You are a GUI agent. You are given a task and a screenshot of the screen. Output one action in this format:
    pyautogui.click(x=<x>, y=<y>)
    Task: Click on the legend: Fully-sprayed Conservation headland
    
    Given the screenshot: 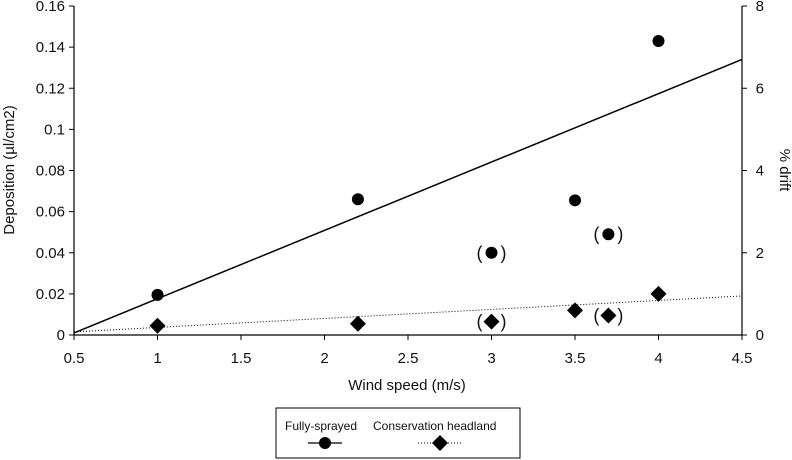 What is the action you would take?
    pyautogui.click(x=398, y=433)
    